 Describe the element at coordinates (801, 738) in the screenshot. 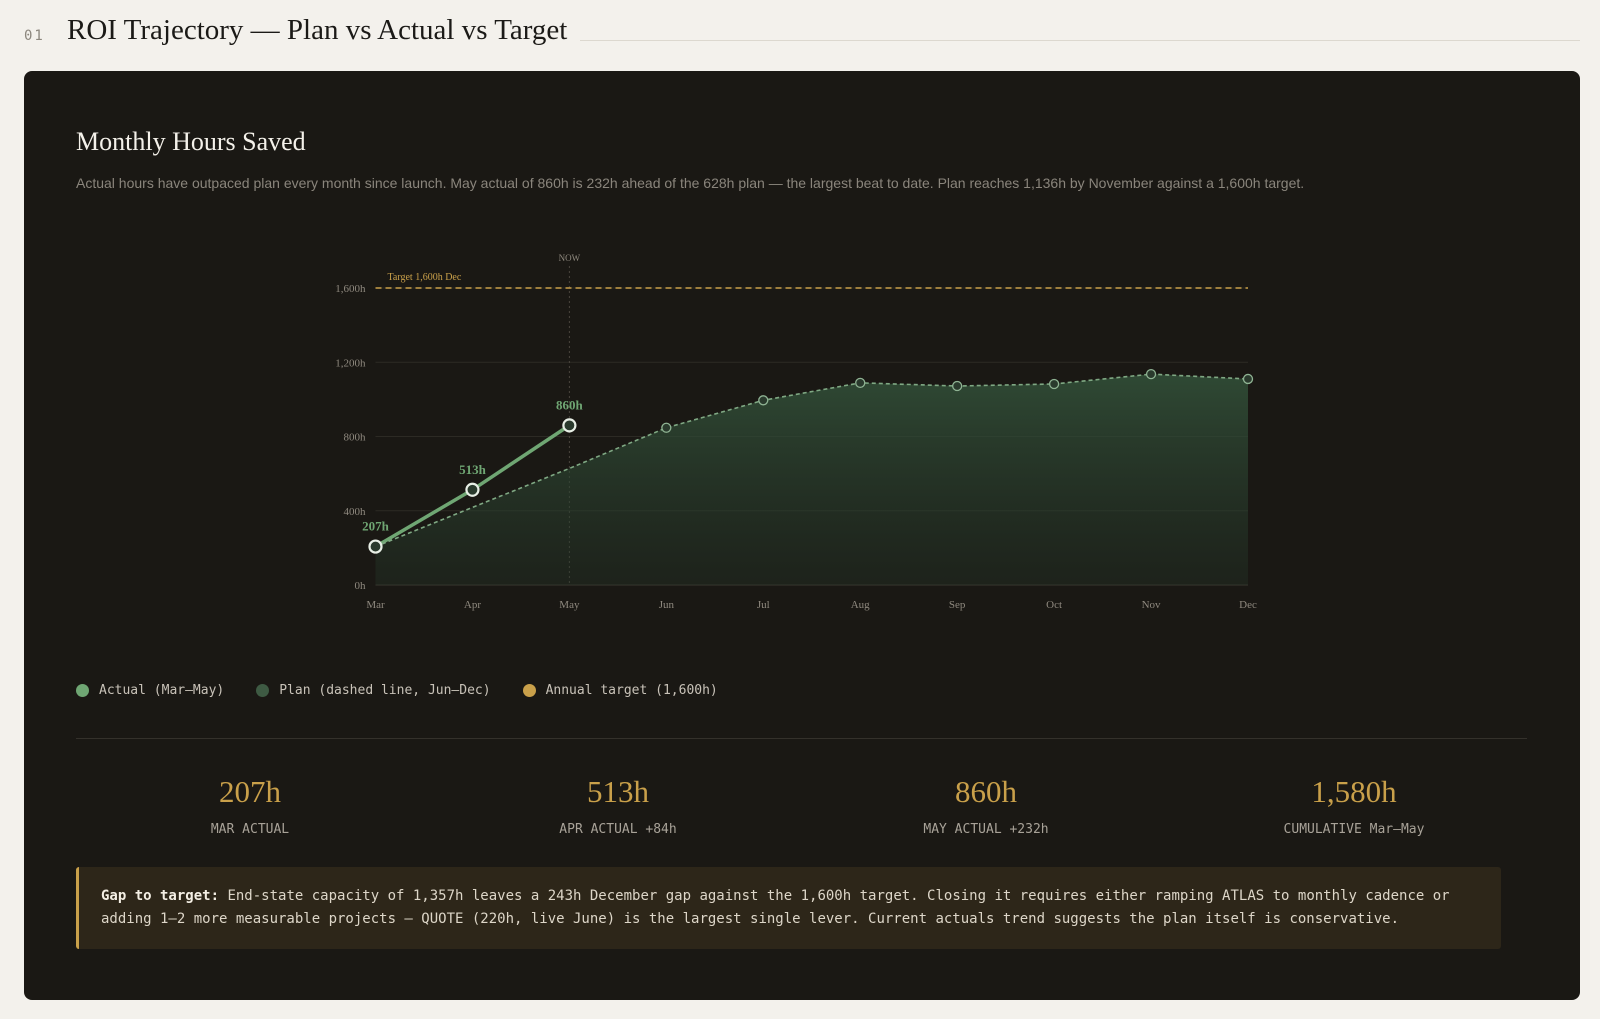

I see `divider` at that location.